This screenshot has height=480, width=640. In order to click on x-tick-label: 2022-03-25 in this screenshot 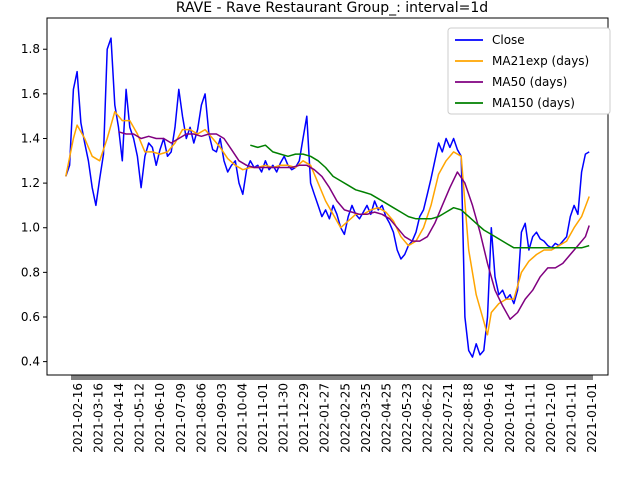, I will do `click(366, 418)`.